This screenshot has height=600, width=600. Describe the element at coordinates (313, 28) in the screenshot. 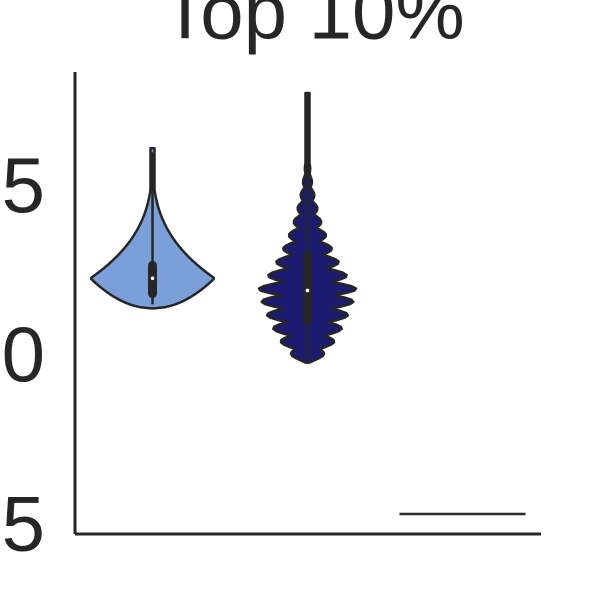

I see `chart-title: Top 10%` at that location.